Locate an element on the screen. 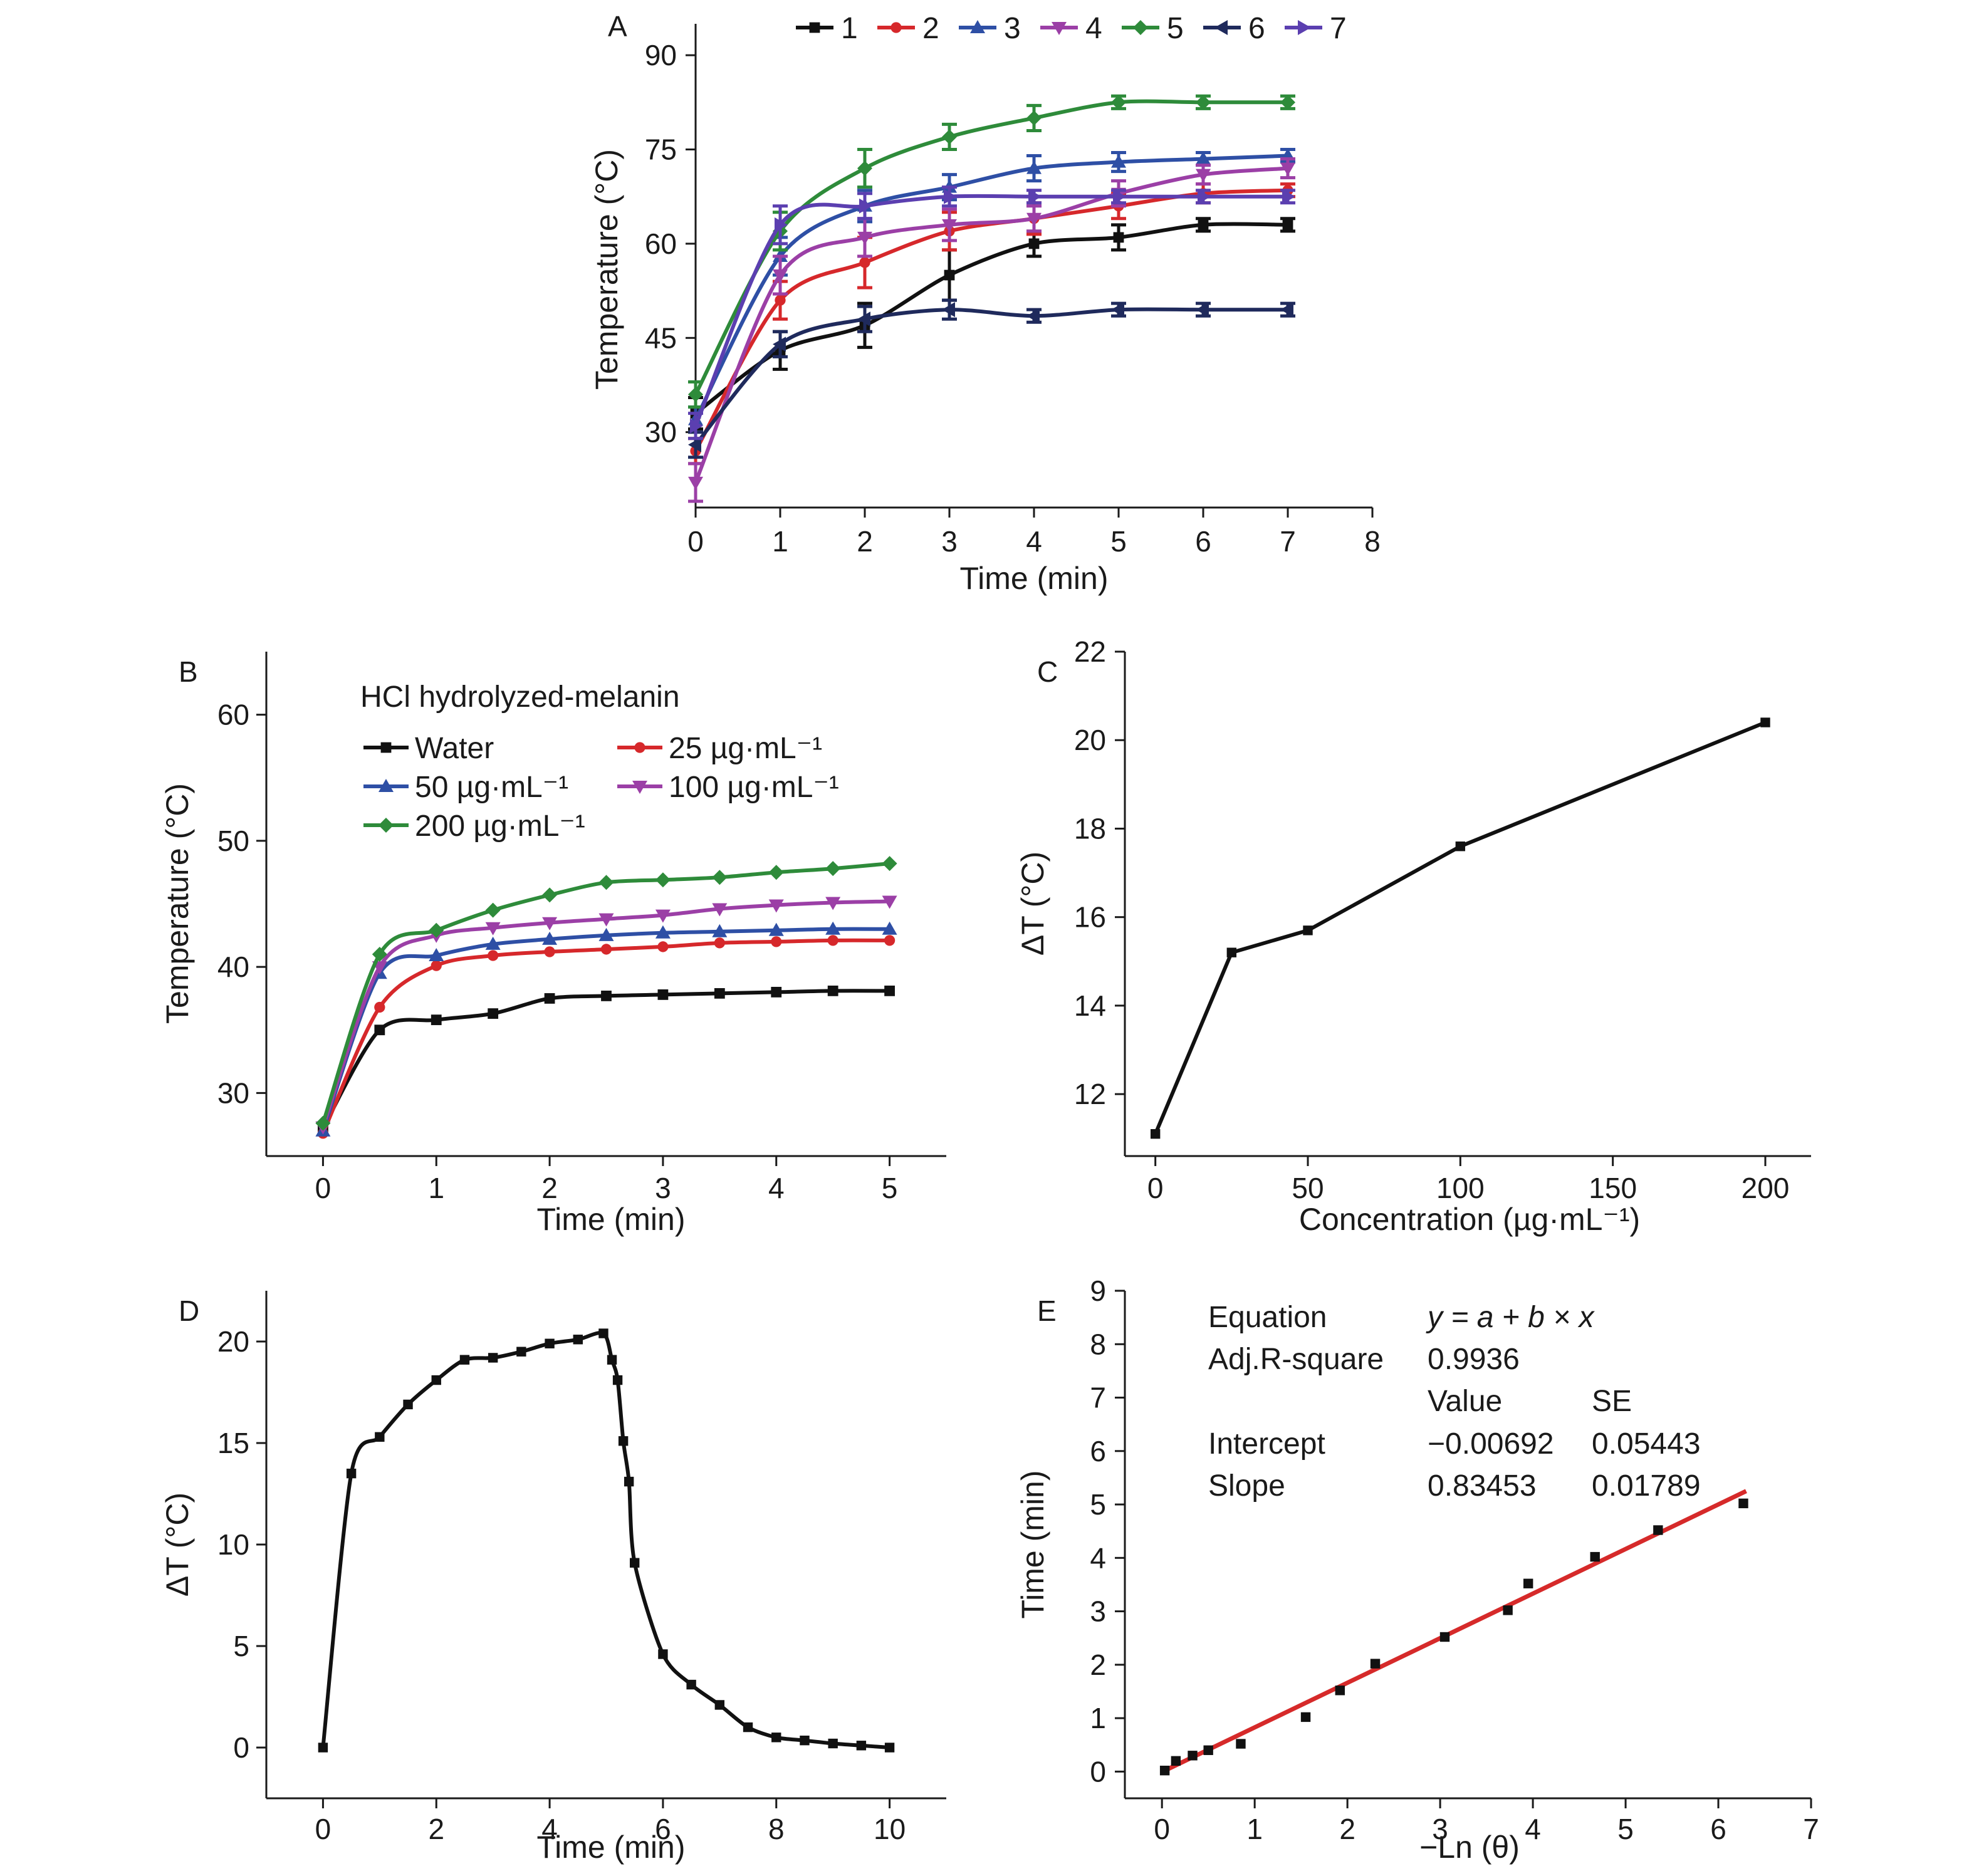  panel-letter: B is located at coordinates (188, 671).